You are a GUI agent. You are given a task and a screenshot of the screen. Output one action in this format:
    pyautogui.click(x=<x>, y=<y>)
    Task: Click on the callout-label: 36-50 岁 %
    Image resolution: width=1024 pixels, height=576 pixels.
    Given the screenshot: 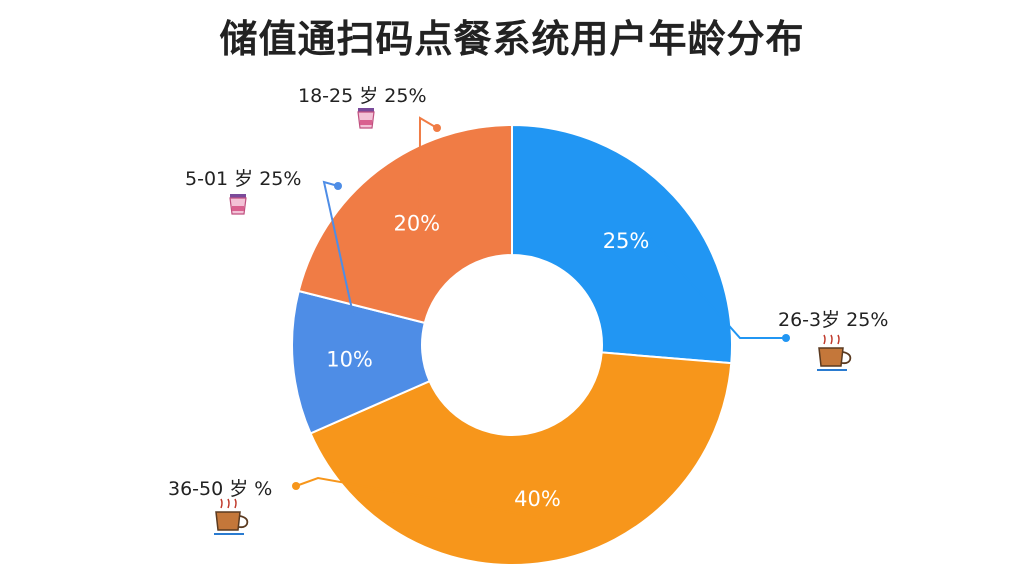 What is the action you would take?
    pyautogui.click(x=220, y=489)
    